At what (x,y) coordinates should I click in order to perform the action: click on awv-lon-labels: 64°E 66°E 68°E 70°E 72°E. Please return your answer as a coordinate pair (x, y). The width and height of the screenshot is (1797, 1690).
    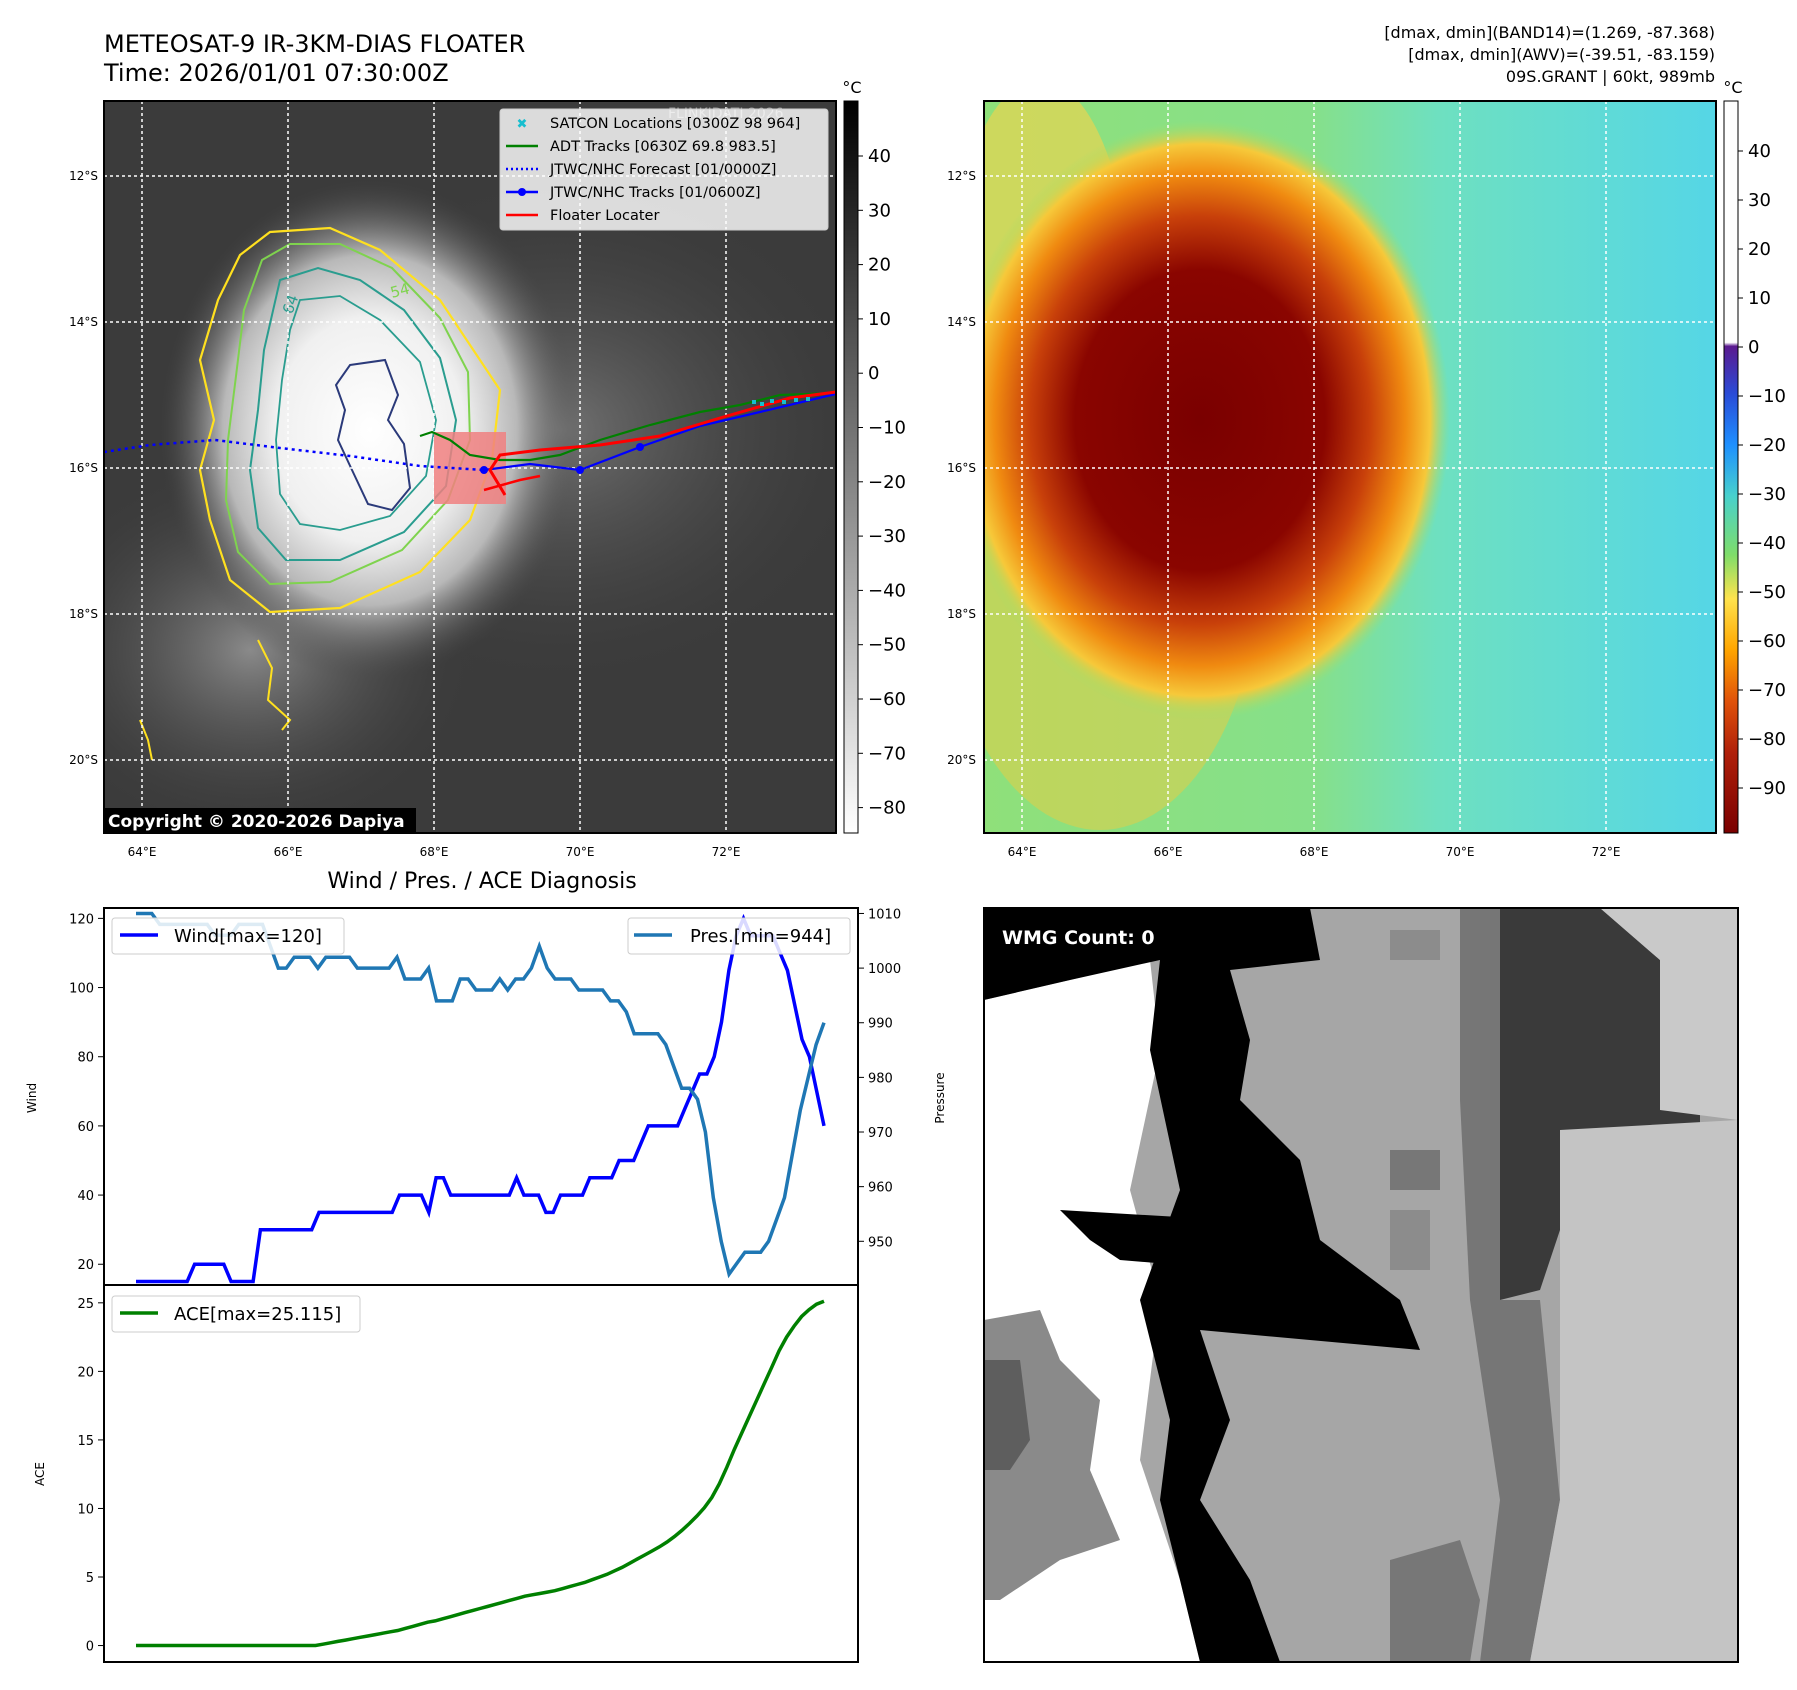
    Looking at the image, I should click on (1314, 852).